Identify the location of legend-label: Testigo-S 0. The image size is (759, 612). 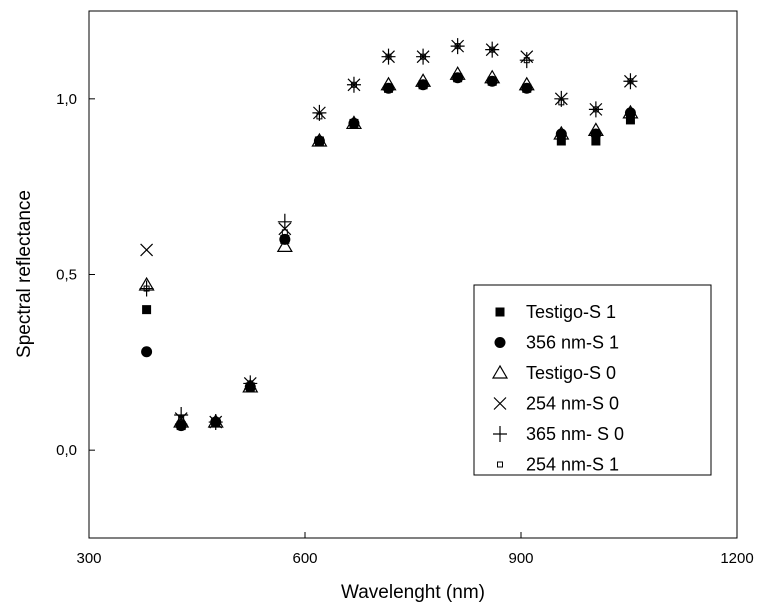
(571, 373).